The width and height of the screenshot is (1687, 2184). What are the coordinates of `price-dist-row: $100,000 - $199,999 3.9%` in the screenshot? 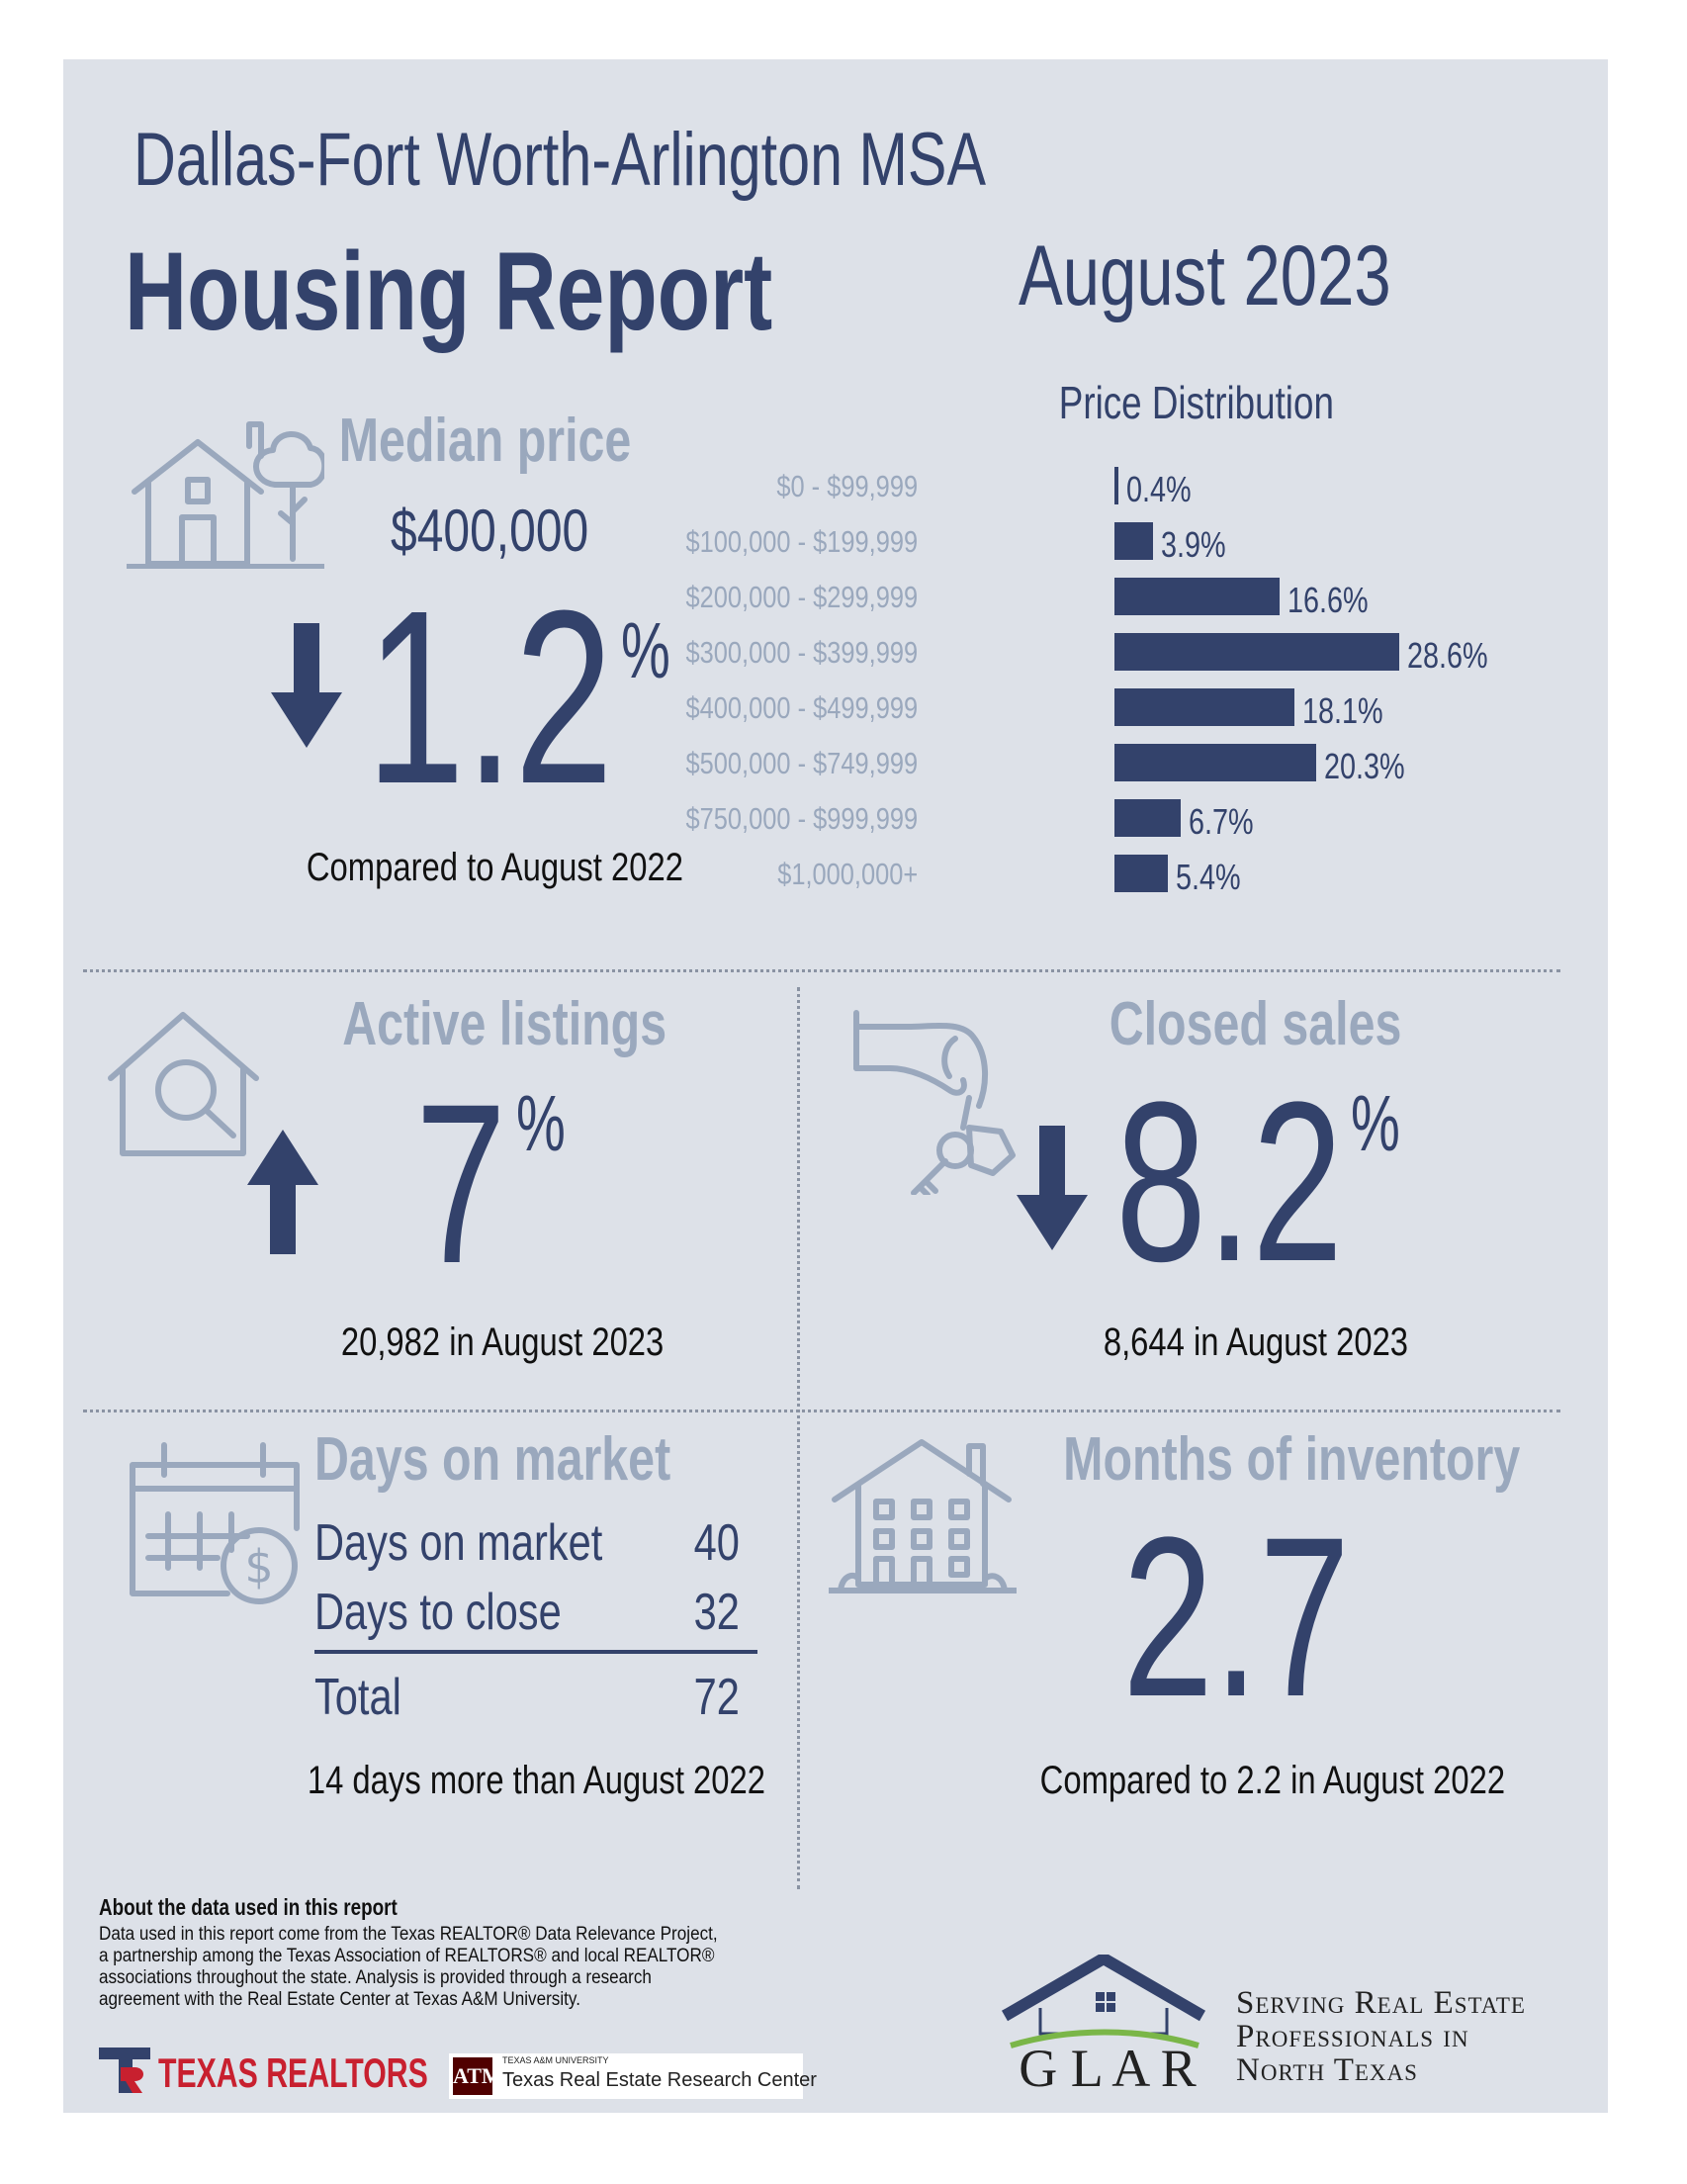 It's located at (1104, 545).